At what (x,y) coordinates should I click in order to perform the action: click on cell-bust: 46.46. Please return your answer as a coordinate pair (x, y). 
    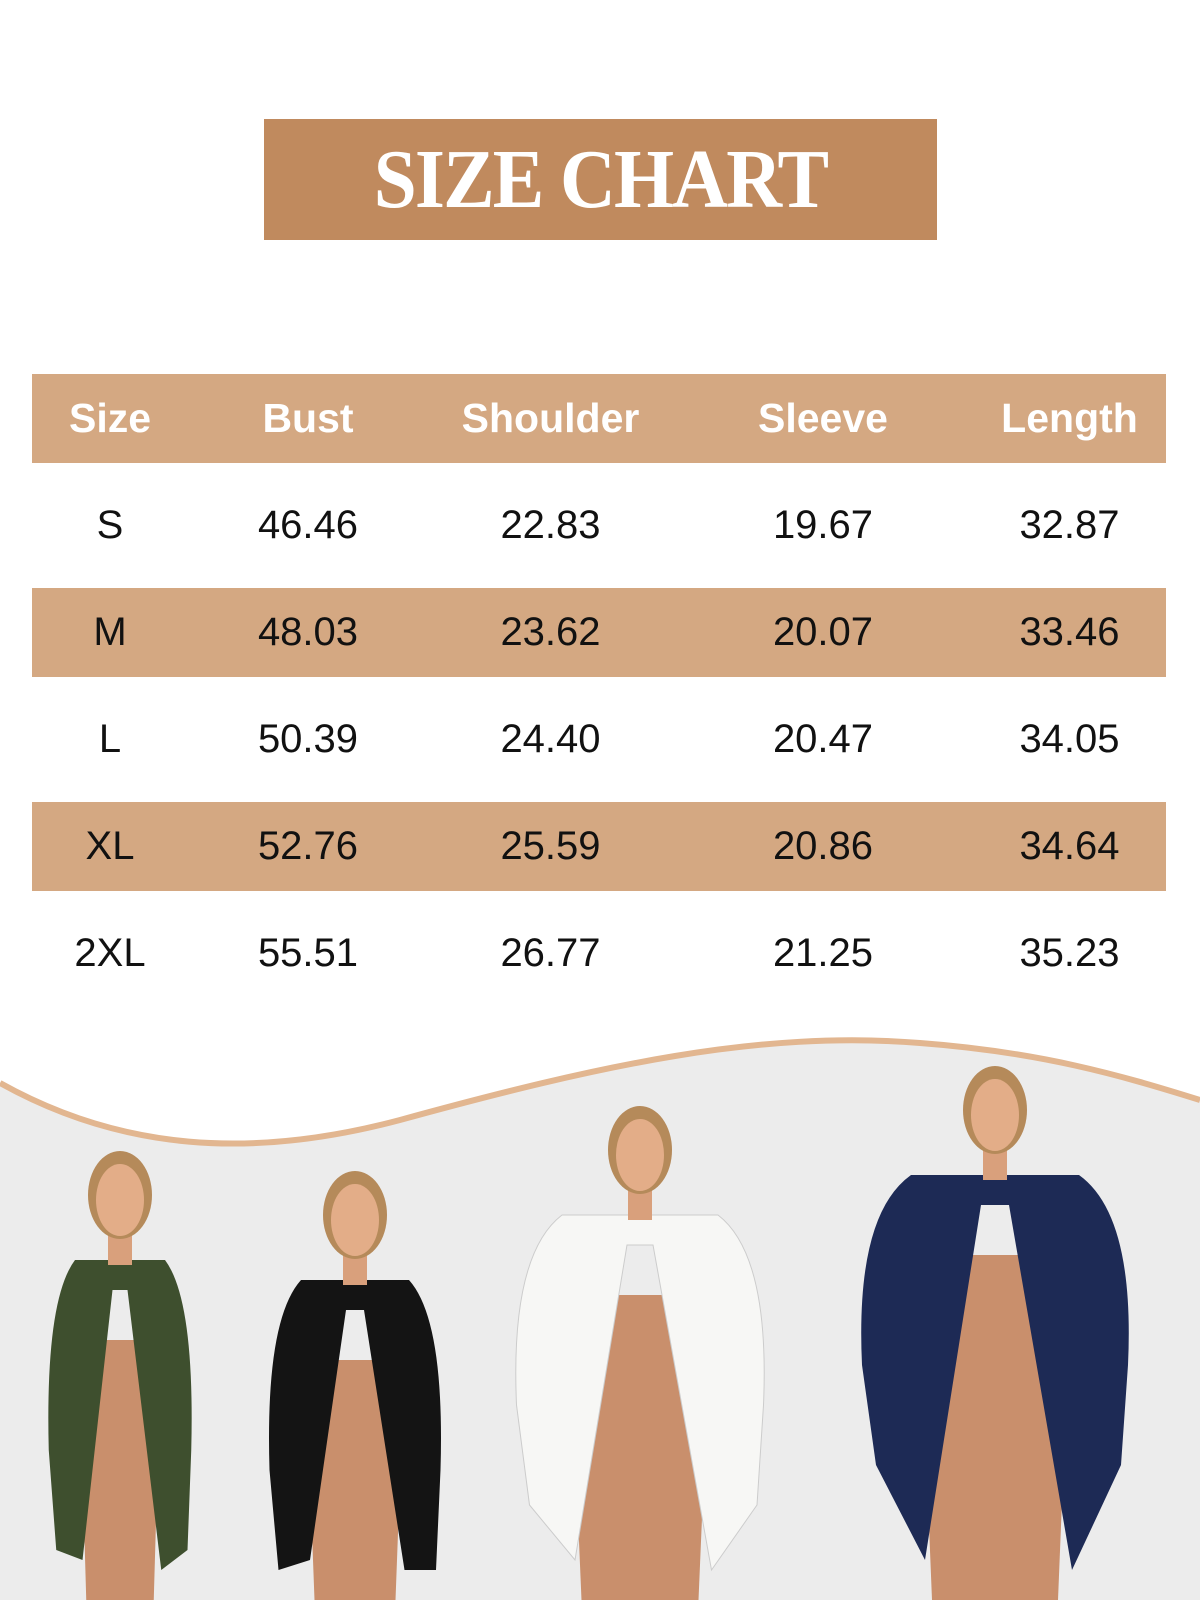
    Looking at the image, I should click on (308, 525).